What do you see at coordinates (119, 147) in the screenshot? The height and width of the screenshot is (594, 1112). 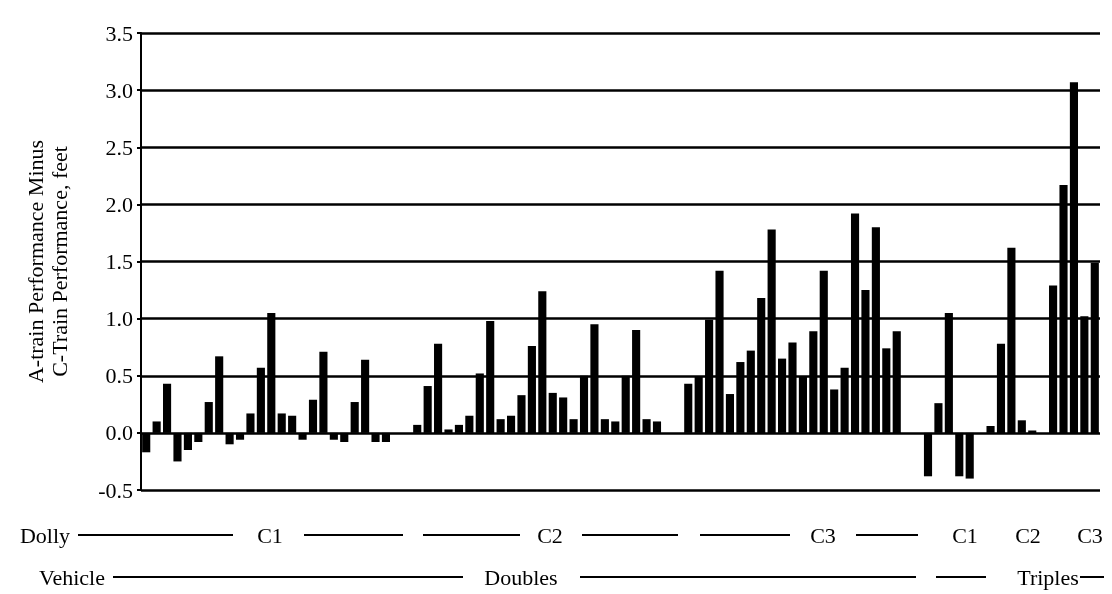 I see `y-tick-label: 2.5` at bounding box center [119, 147].